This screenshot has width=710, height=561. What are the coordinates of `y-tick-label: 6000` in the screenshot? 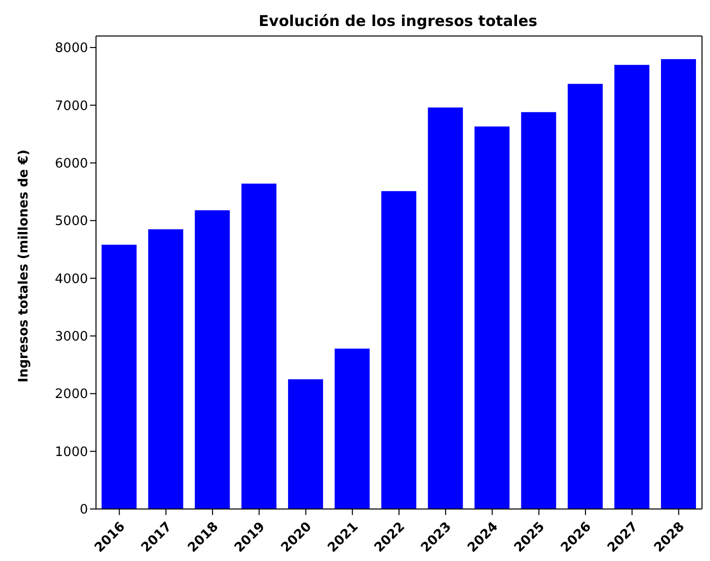 It's located at (71, 164).